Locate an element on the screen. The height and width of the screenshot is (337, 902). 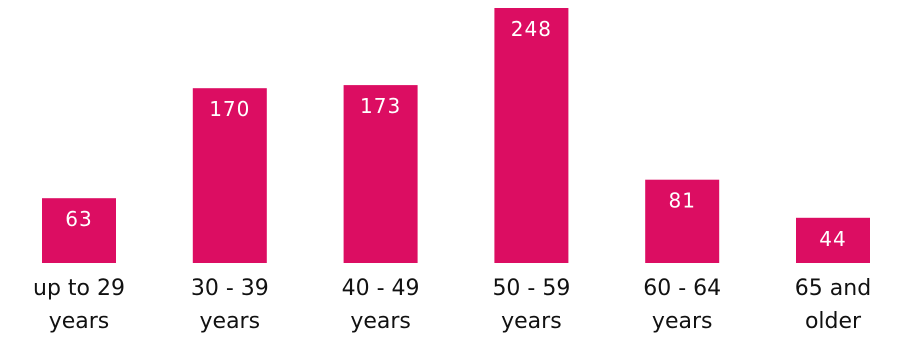
category-label-4-line-1: years is located at coordinates (682, 321).